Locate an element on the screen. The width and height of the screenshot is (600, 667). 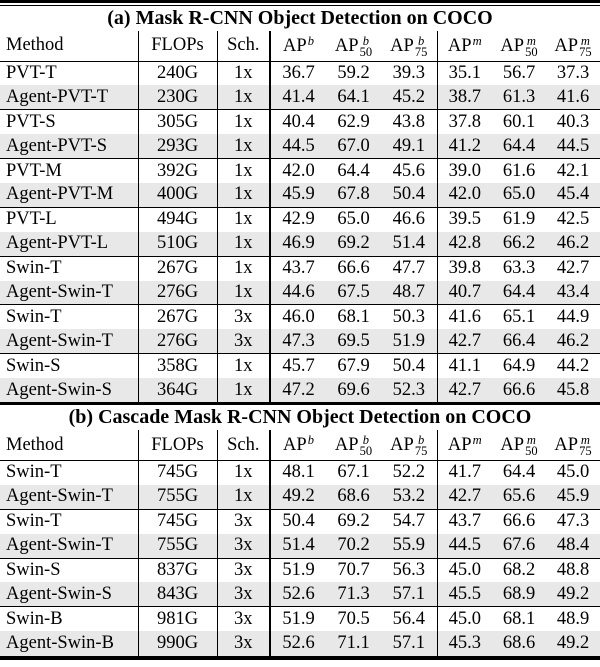
apb75-cell: 47.7 is located at coordinates (409, 268).